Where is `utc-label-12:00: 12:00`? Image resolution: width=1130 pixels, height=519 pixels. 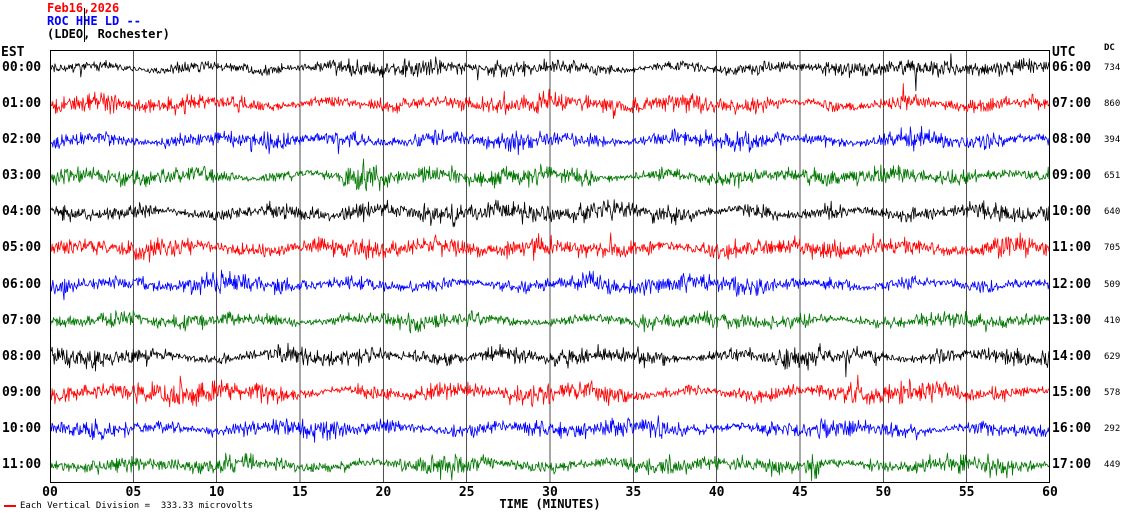
utc-label-12:00: 12:00 is located at coordinates (1072, 284).